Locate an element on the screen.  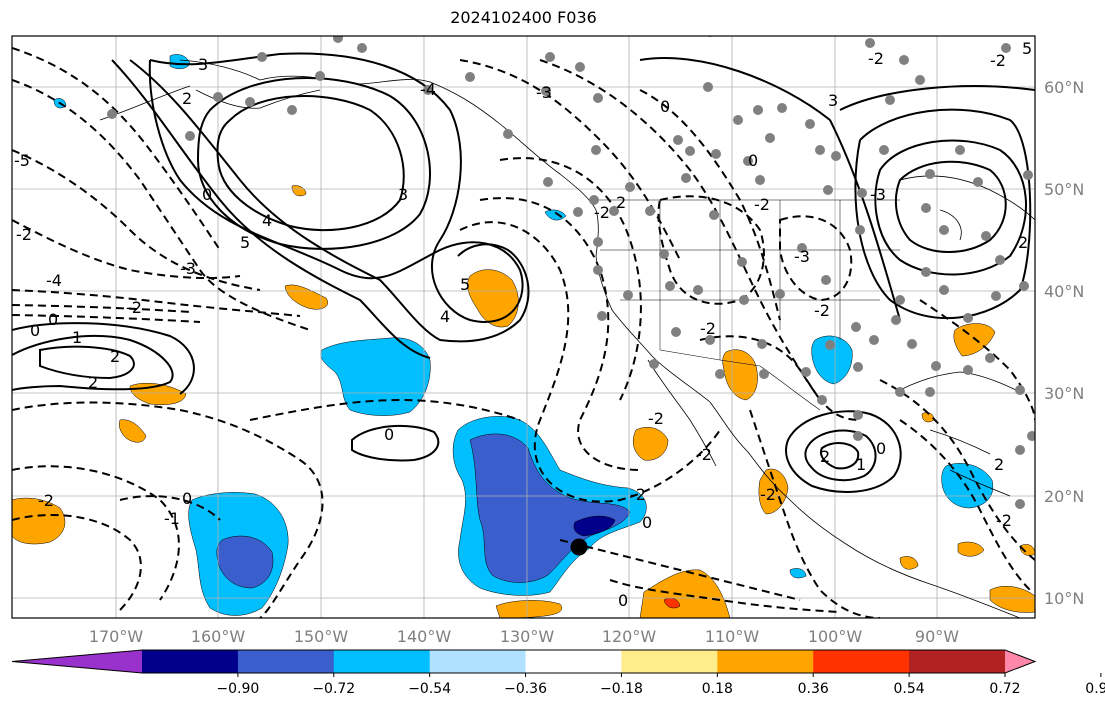
colorbar-tick-label: 0.54 is located at coordinates (909, 689).